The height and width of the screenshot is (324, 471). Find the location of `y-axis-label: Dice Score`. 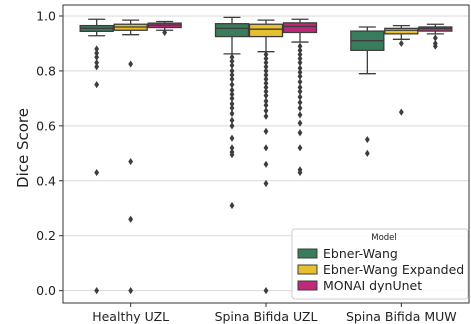

y-axis-label: Dice Score is located at coordinates (23, 148).